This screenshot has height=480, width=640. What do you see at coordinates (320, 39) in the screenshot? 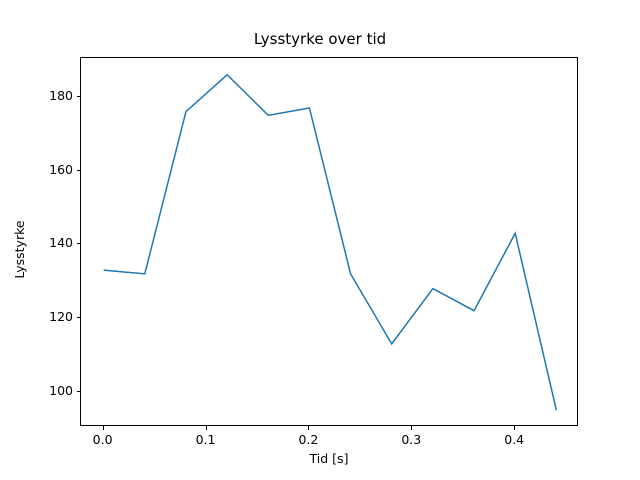
I see `chart-title: Lysstyrke over tid` at bounding box center [320, 39].